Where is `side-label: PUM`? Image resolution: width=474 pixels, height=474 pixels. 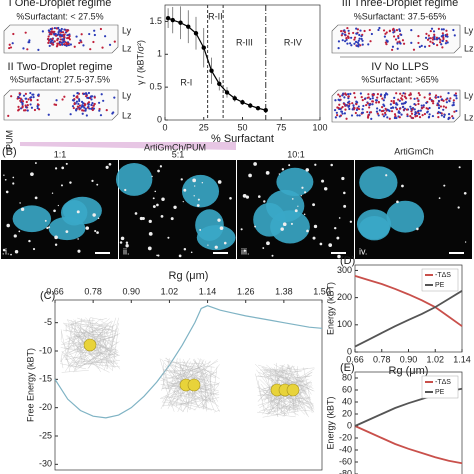 side-label: PUM is located at coordinates (9, 140).